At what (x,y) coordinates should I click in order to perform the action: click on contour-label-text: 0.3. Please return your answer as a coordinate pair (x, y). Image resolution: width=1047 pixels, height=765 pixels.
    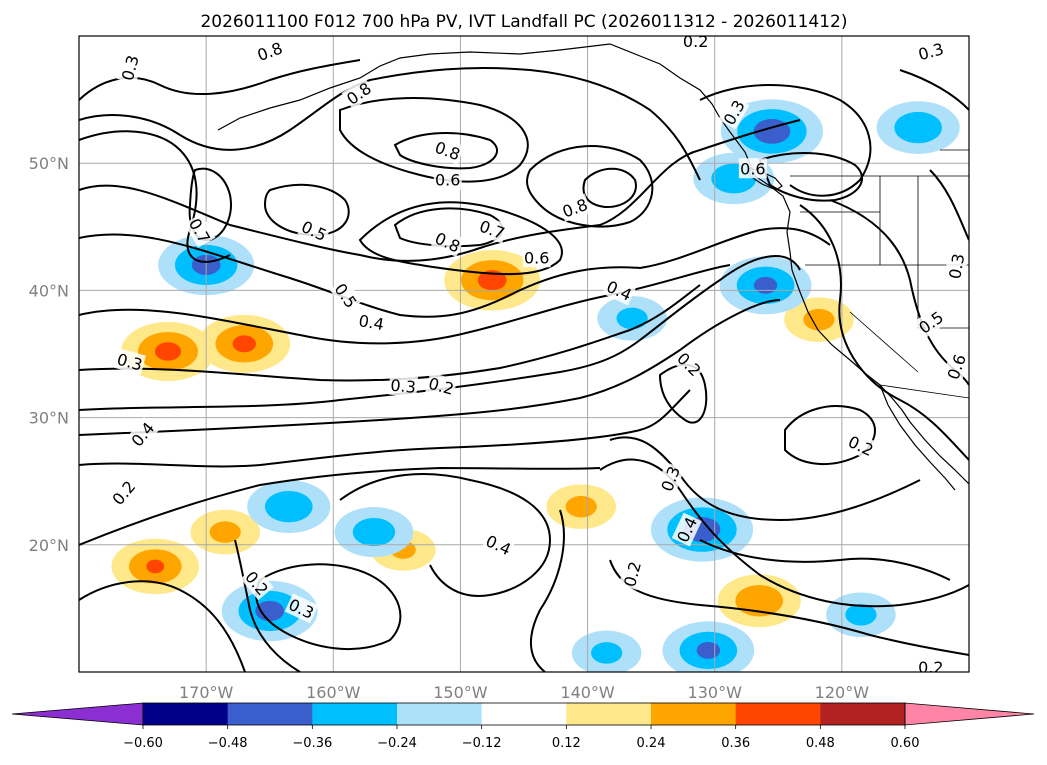
    Looking at the image, I should click on (956, 266).